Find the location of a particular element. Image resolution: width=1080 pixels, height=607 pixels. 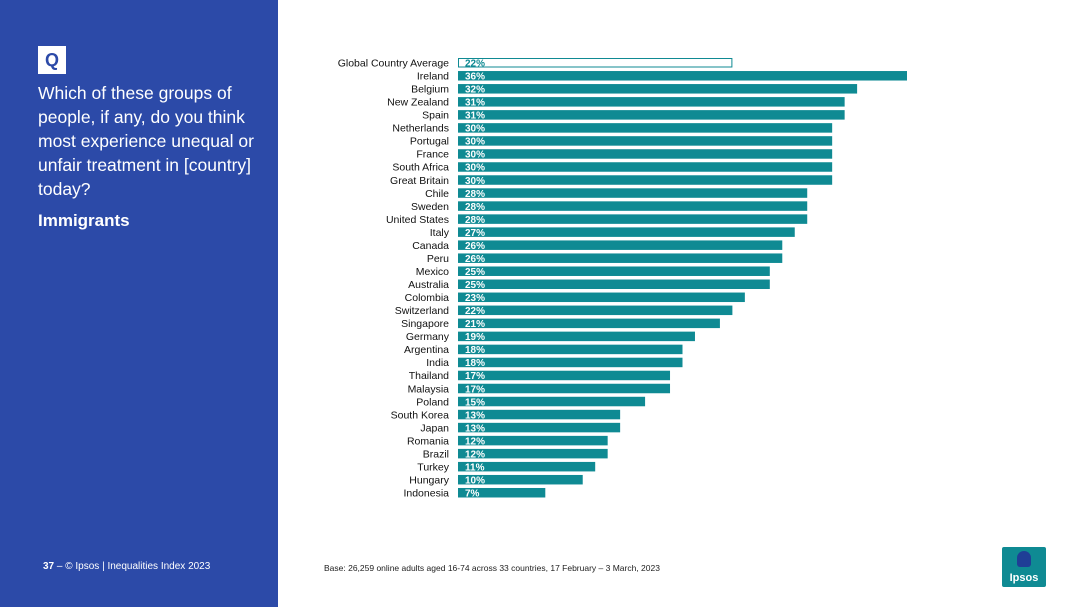

category-label: Indonesia is located at coordinates (426, 493).